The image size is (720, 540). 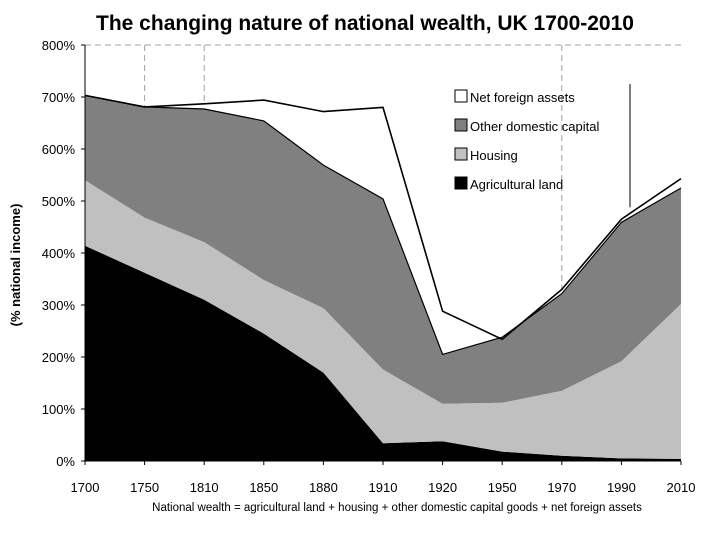 What do you see at coordinates (85, 487) in the screenshot?
I see `x-tick-label: 1700` at bounding box center [85, 487].